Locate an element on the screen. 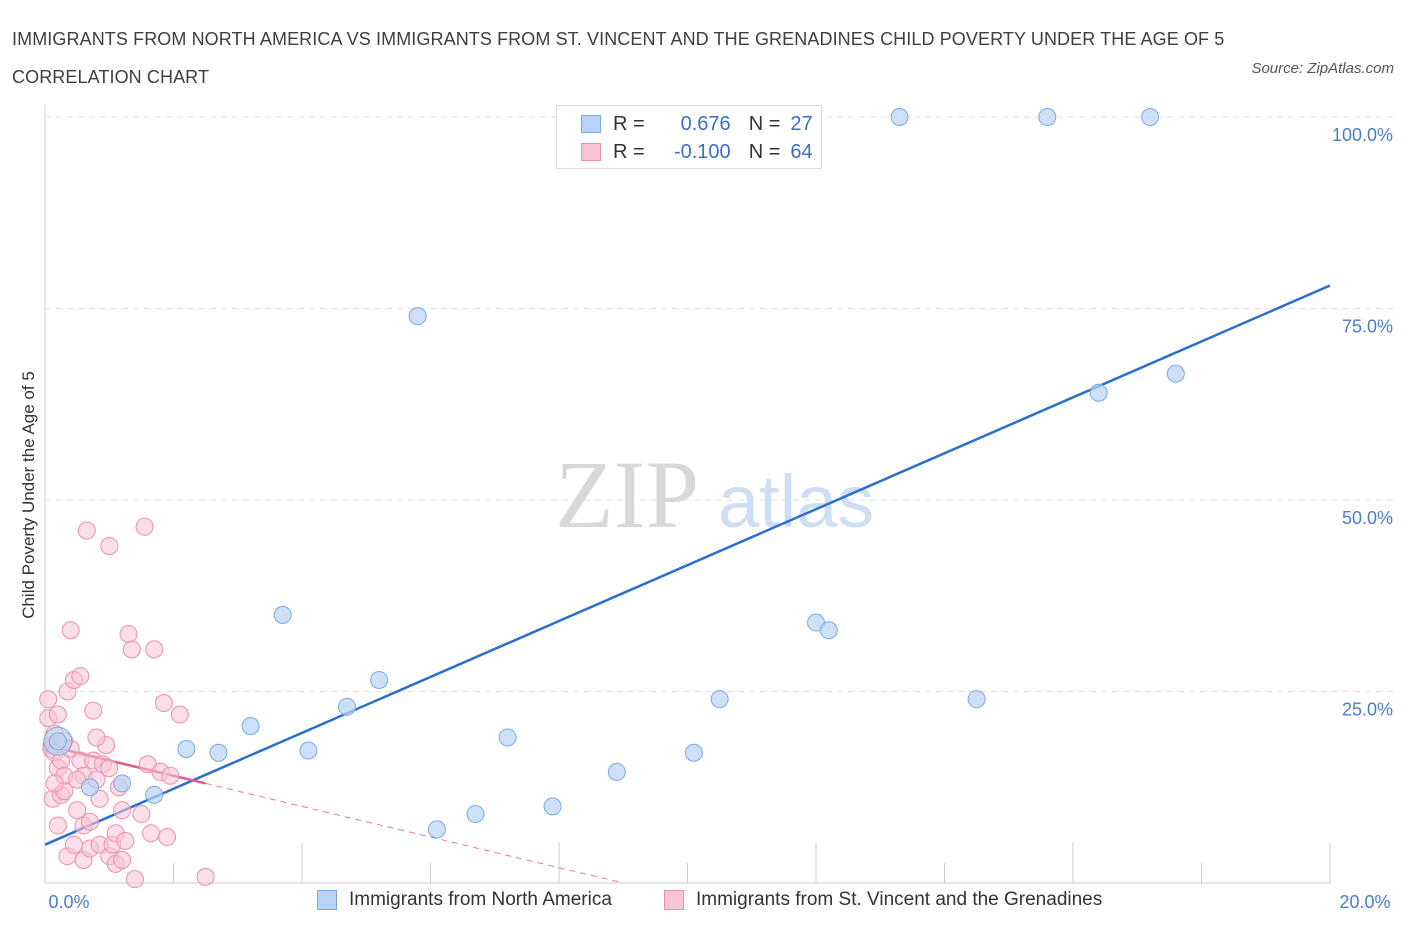  chart-source: Source: ZipAtlas.com is located at coordinates (1322, 68).